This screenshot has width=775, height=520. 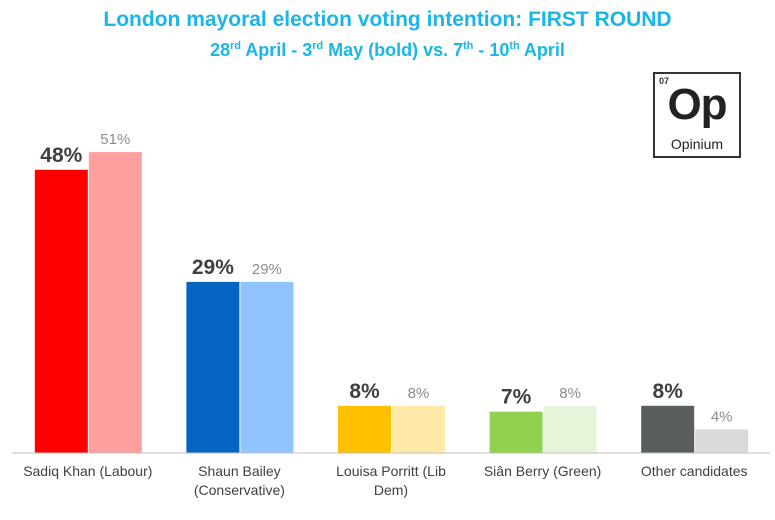 I want to click on logo-name: Opinium, so click(x=697, y=144).